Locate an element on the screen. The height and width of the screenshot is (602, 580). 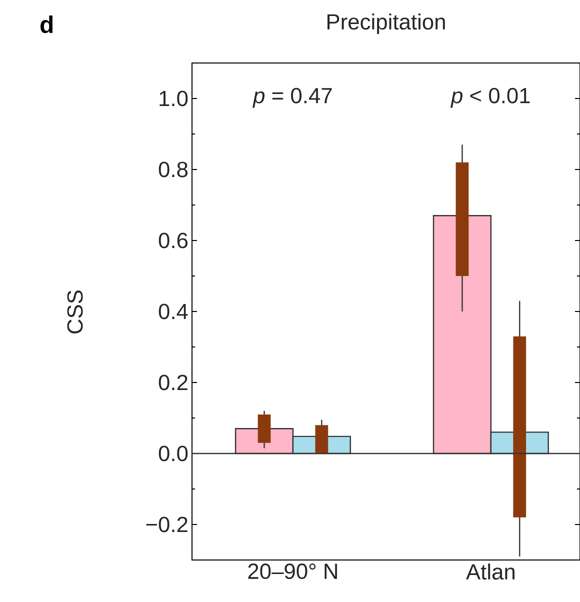
chart-title: Precipitation is located at coordinates (386, 24).